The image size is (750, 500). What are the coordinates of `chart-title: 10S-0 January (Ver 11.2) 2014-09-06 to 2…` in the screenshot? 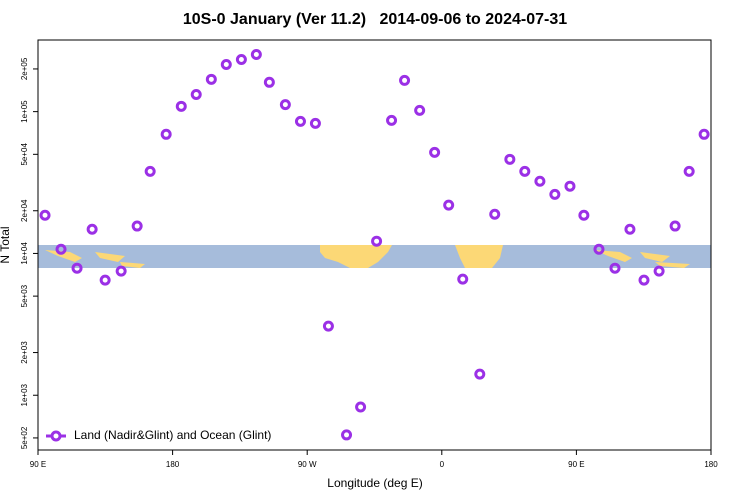 It's located at (375, 19).